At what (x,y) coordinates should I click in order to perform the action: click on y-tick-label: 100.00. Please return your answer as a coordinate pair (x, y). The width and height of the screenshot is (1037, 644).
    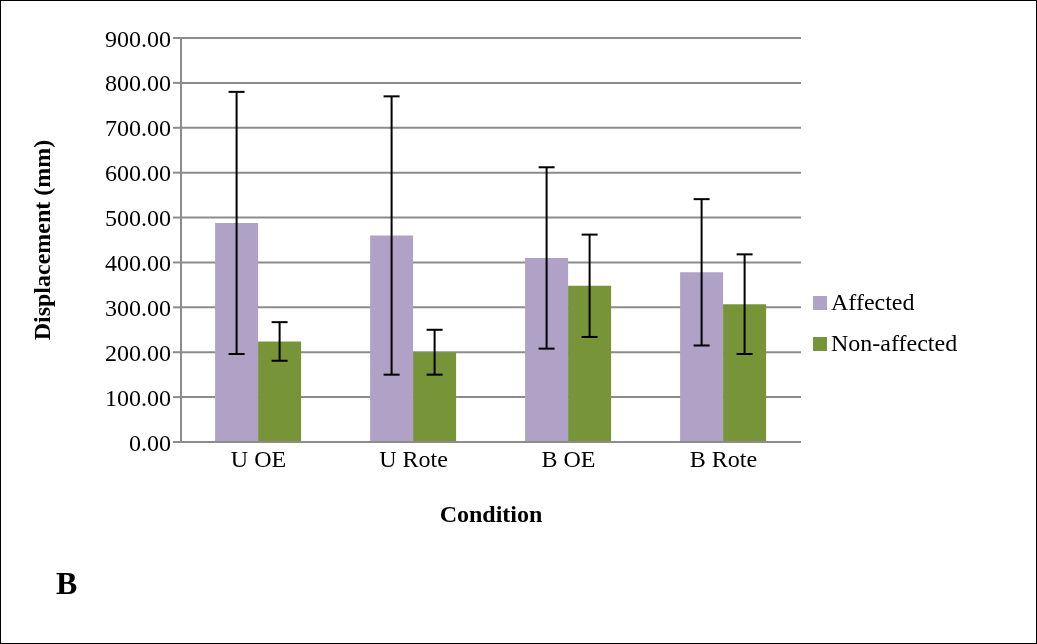
    Looking at the image, I should click on (138, 397).